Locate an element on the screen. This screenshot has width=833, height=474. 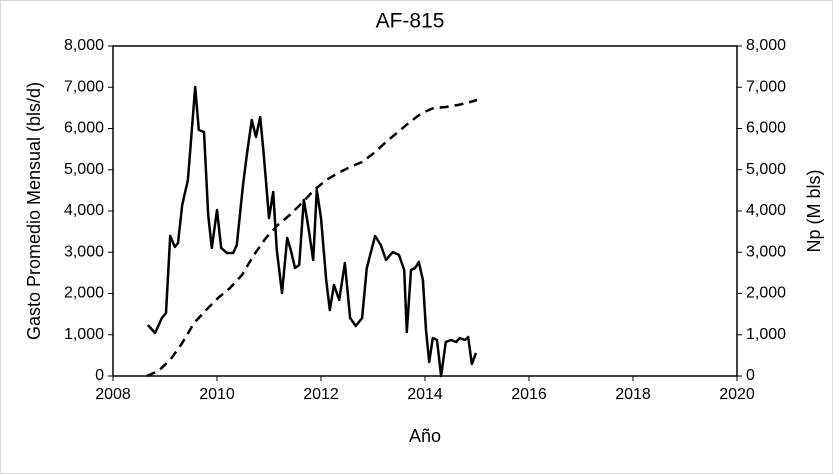
y2-axis-title: Np (M bls) is located at coordinates (814, 210).